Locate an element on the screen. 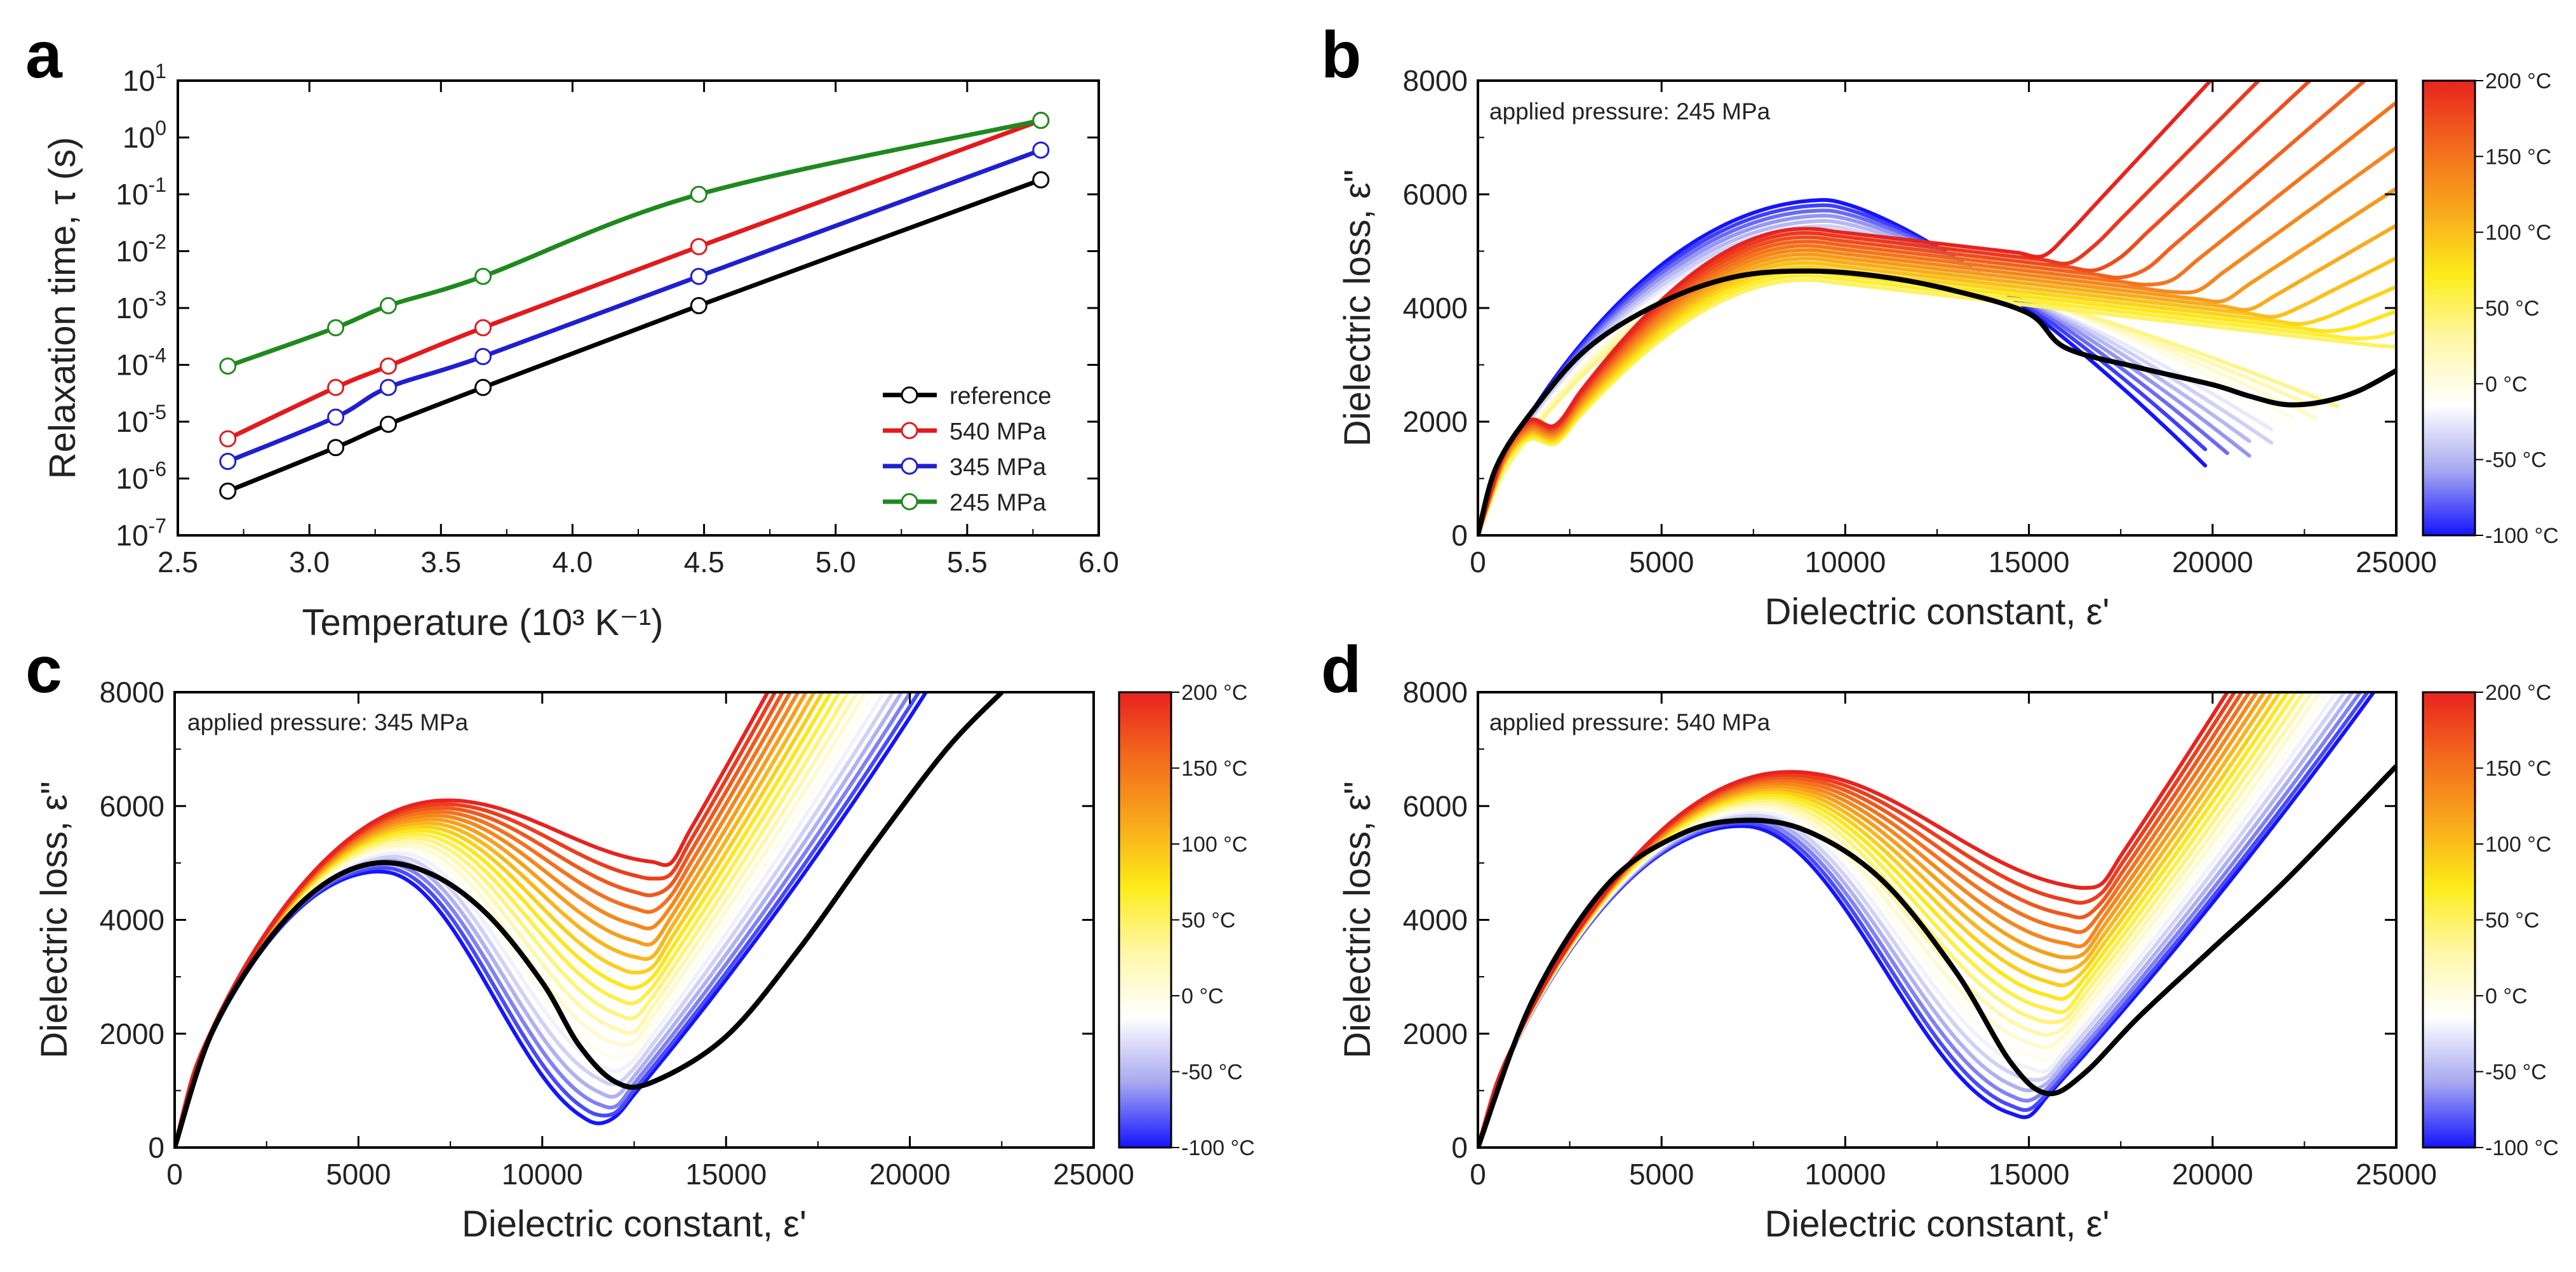 Image resolution: width=2576 pixels, height=1272 pixels. panel-c-colorbar-label: -100 °C is located at coordinates (1218, 1148).